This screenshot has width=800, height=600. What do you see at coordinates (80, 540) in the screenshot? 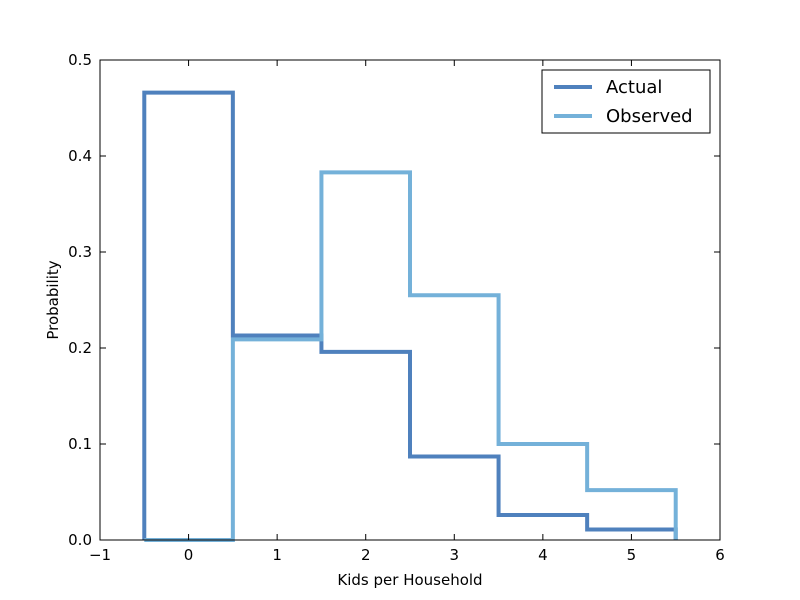
I see `y-tick-label: 0.0` at bounding box center [80, 540].